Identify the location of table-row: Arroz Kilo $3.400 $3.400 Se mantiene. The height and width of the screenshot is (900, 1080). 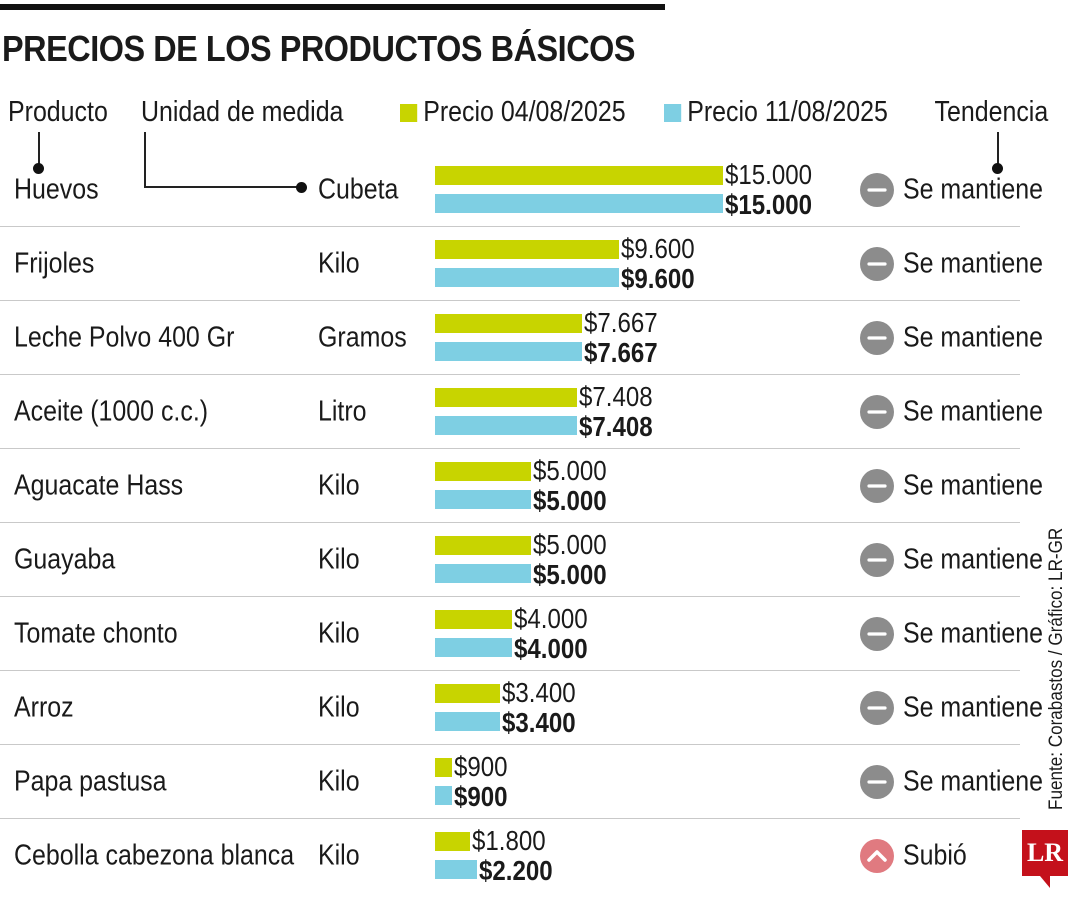
(521, 708).